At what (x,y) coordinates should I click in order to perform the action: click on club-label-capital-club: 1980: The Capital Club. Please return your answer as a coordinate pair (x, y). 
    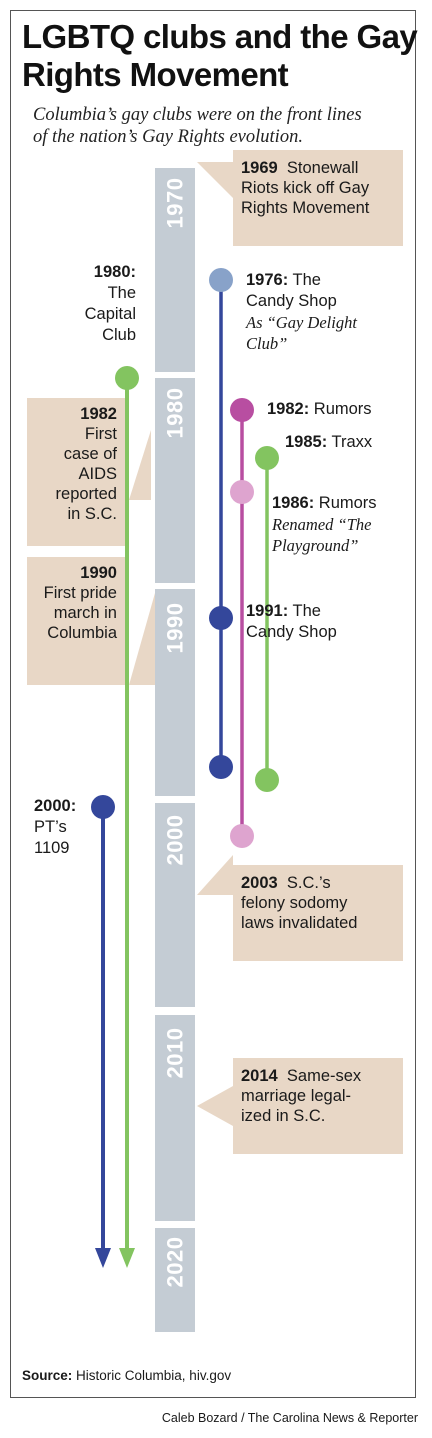
    Looking at the image, I should click on (110, 303).